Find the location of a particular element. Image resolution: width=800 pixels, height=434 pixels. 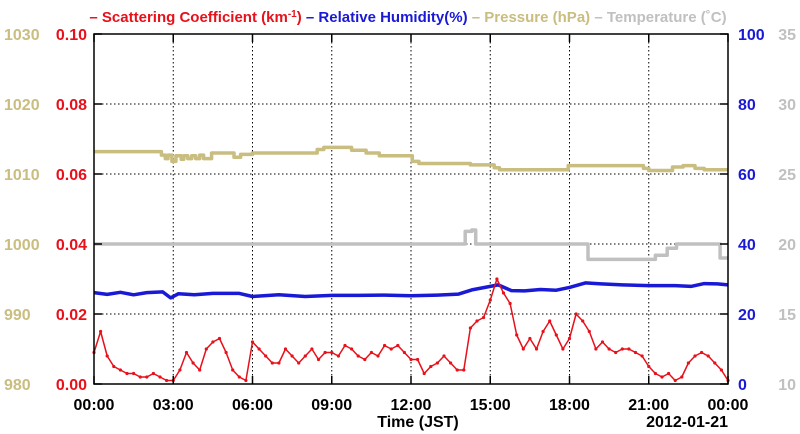

x-tick-label: 06:00 is located at coordinates (252, 405).